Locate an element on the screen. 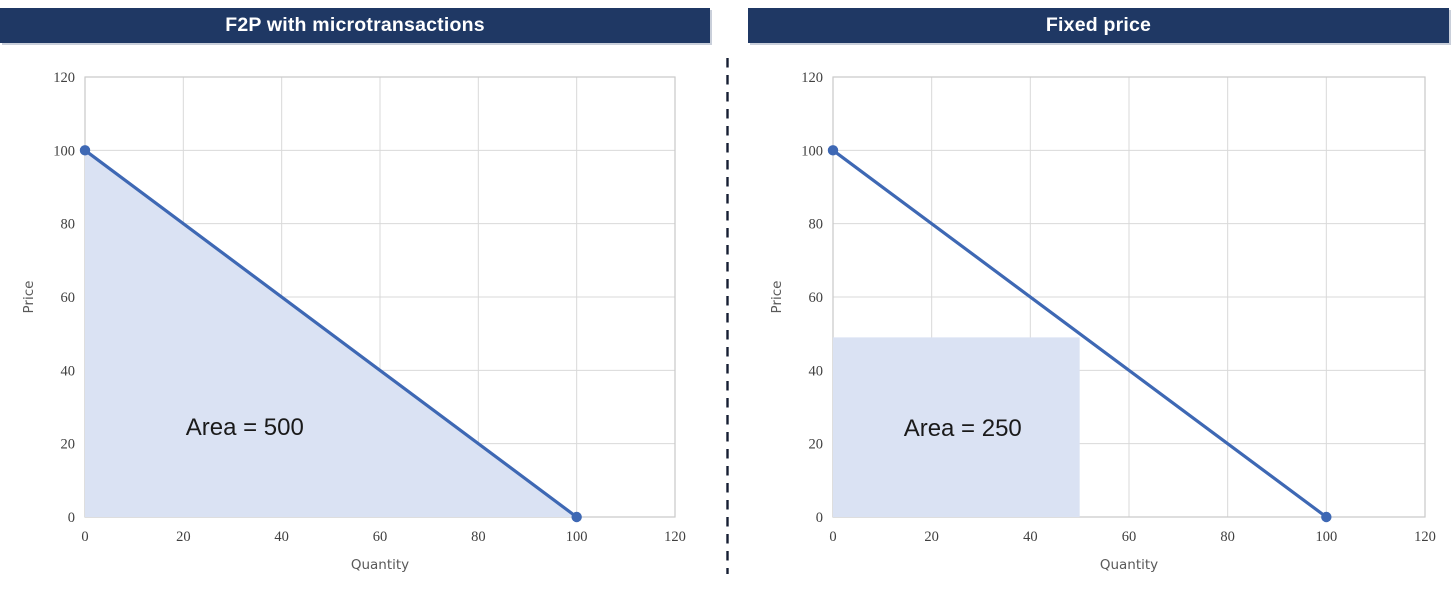 The height and width of the screenshot is (595, 1456). area-annotation-label: Area = 250 is located at coordinates (963, 428).